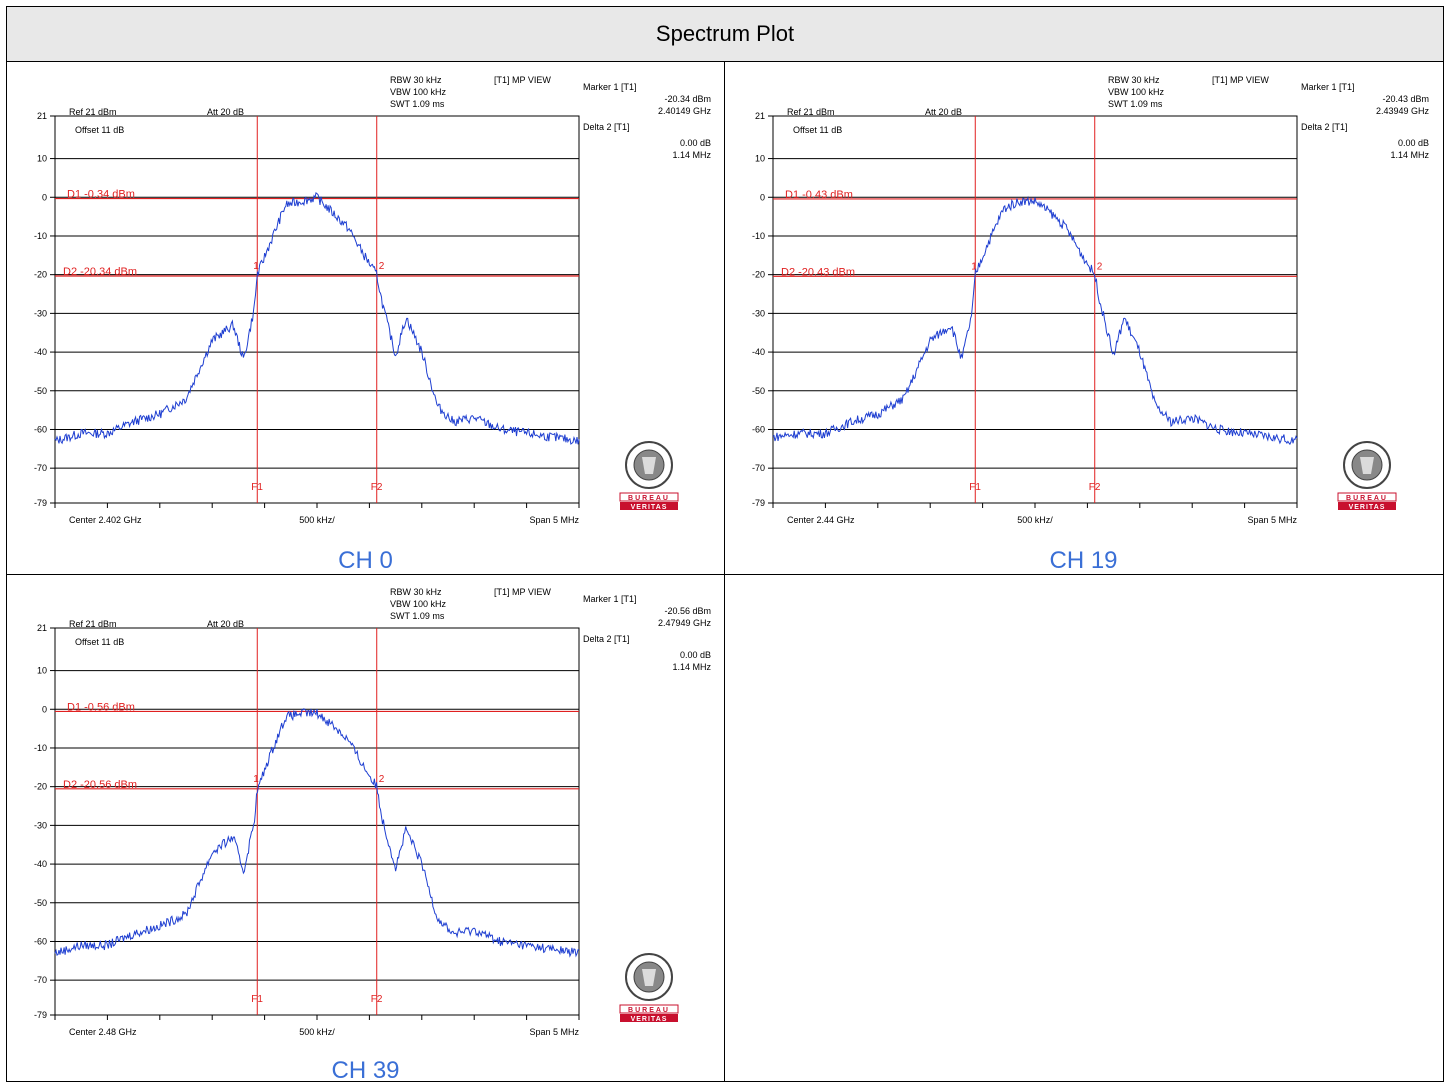  What do you see at coordinates (105, 520) in the screenshot?
I see `center-frequency-label: Center 2.402 GHz` at bounding box center [105, 520].